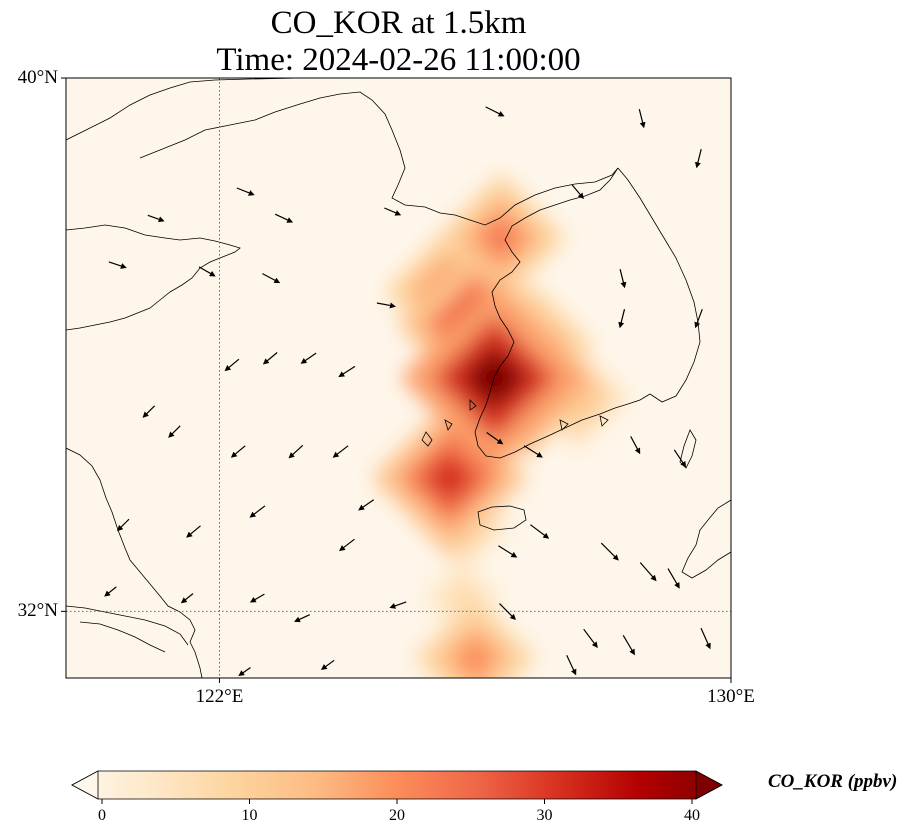  I want to click on colorbar-extend-min, so click(85, 785).